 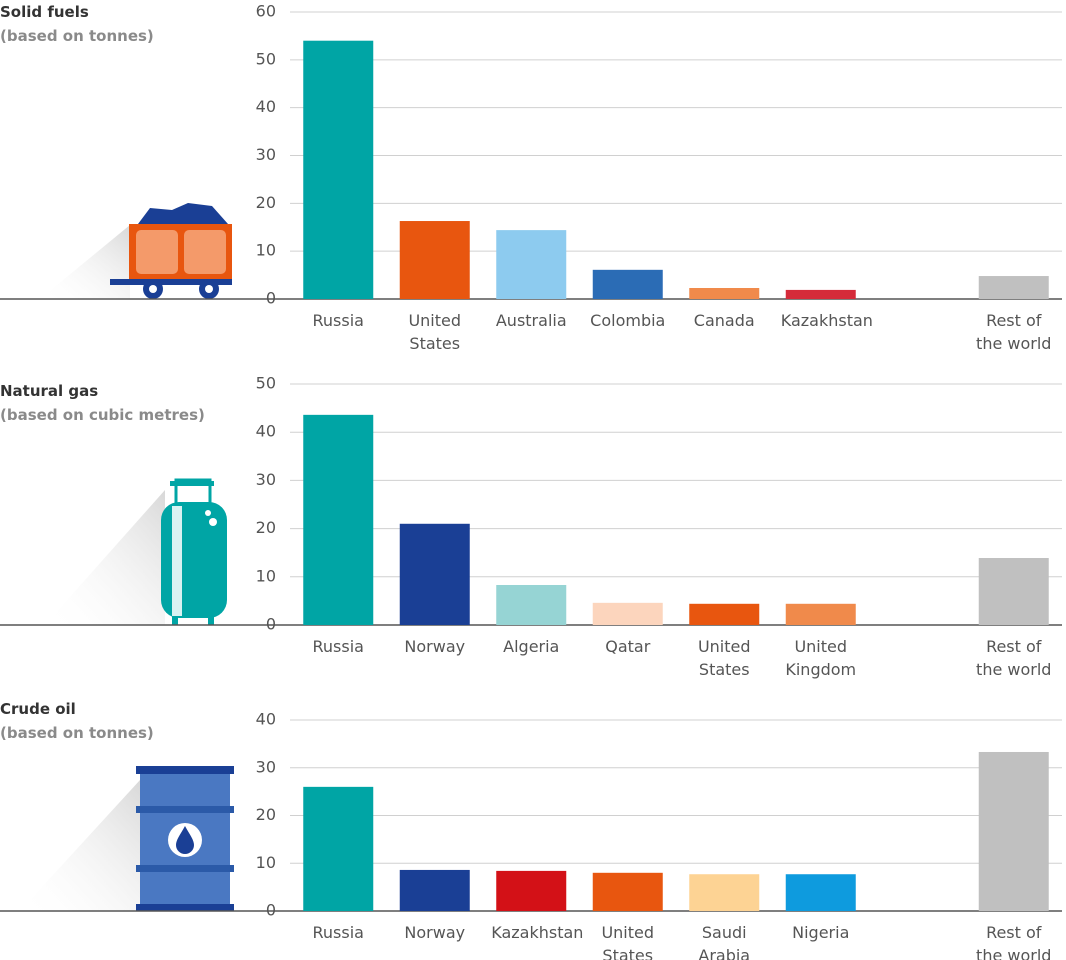 What do you see at coordinates (136, 251) in the screenshot?
I see `coal-cart-icon` at bounding box center [136, 251].